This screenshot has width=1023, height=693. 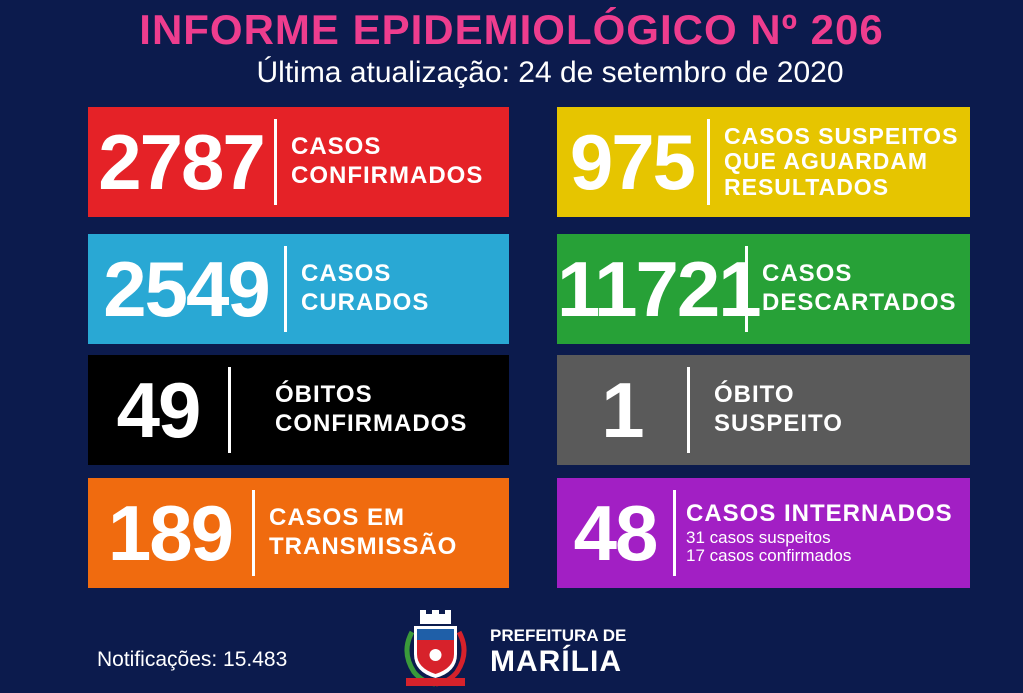 I want to click on org-name-line1: PREFEITURA DE, so click(x=558, y=635).